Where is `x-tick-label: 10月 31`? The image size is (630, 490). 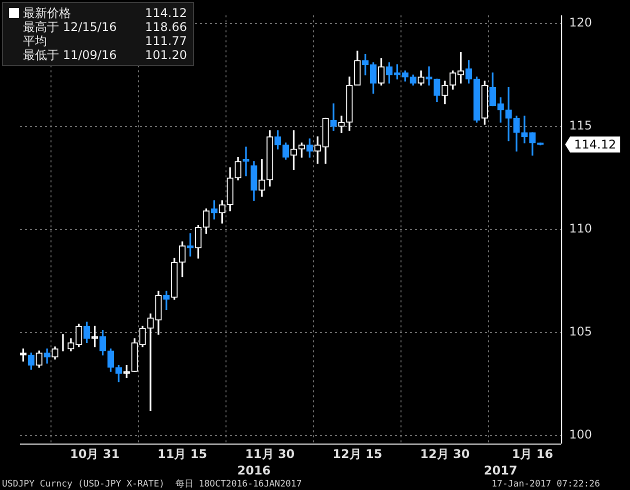 x-tick-label: 10月 31 is located at coordinates (95, 453).